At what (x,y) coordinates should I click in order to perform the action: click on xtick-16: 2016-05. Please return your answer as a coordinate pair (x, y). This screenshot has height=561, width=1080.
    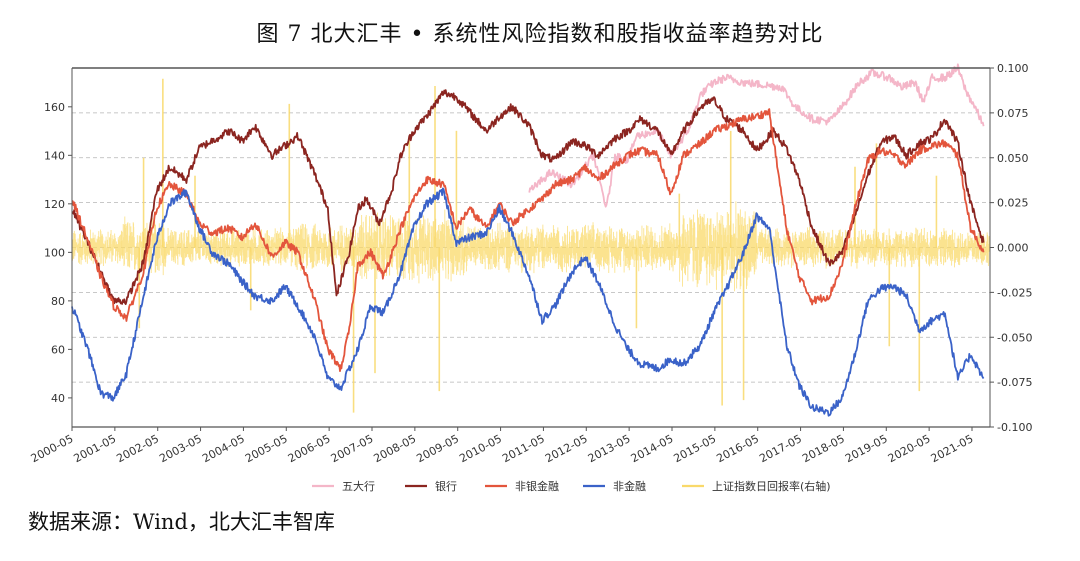
    Looking at the image, I should click on (737, 448).